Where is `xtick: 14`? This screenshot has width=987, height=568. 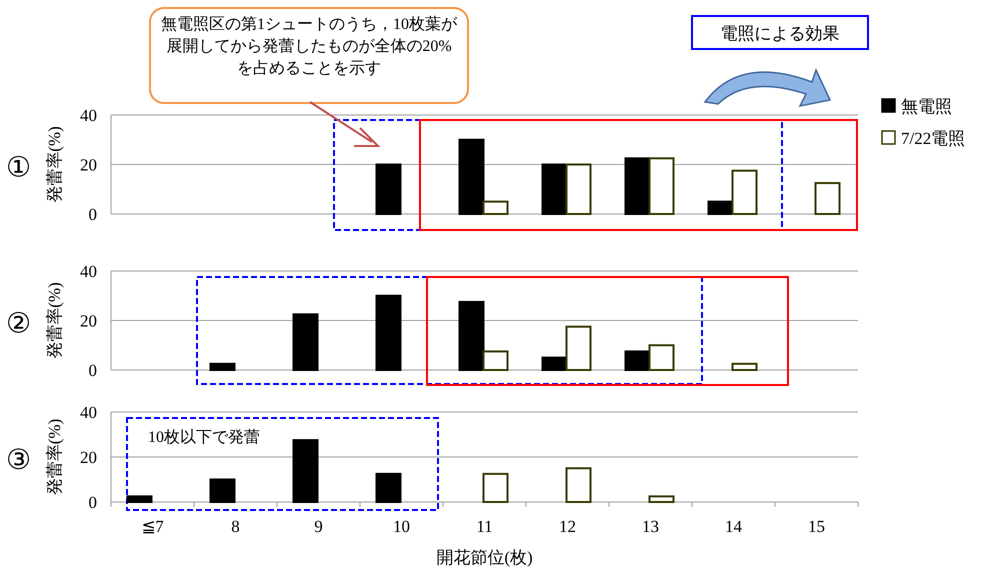
xtick: 14 is located at coordinates (733, 526).